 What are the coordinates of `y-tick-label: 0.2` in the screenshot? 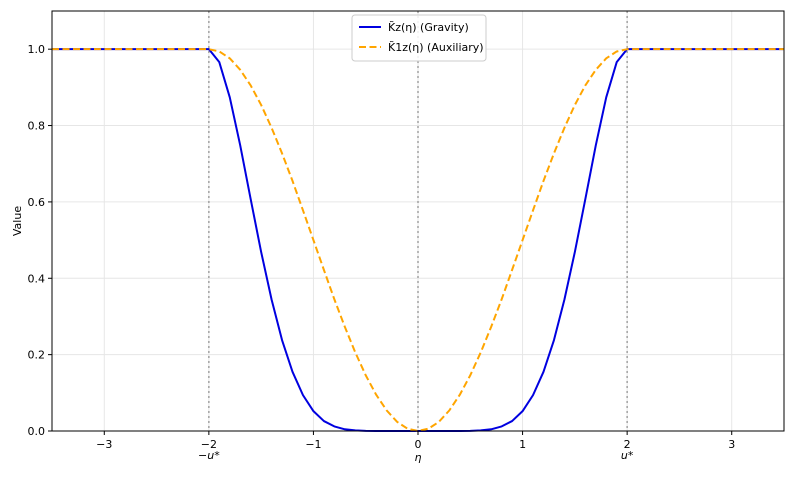 It's located at (37, 355).